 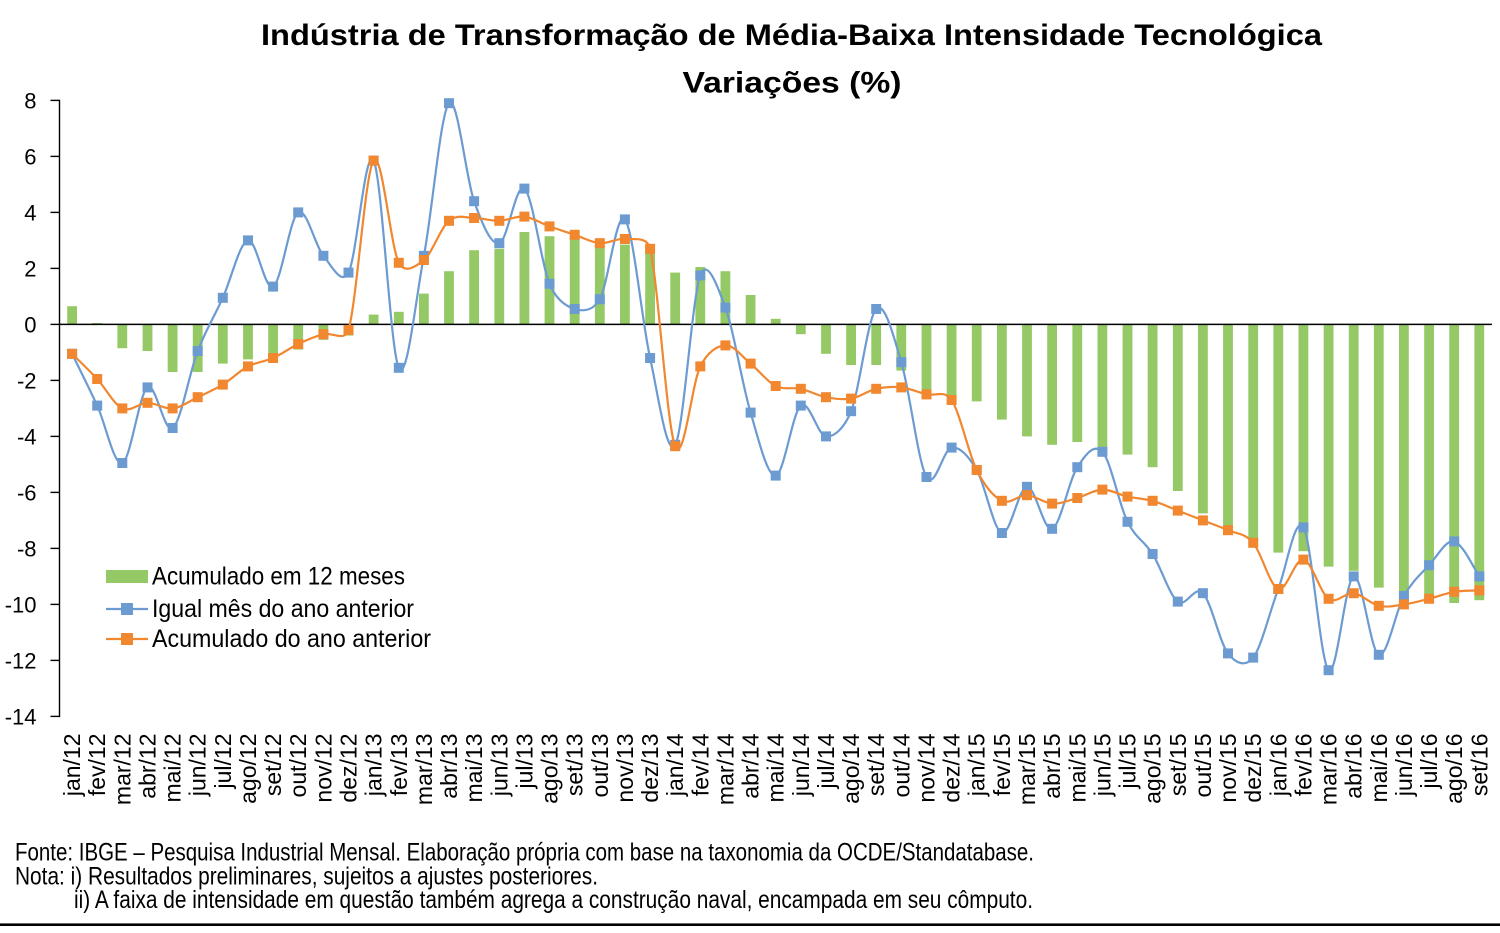 I want to click on svg-text: 4, so click(x=30, y=212).